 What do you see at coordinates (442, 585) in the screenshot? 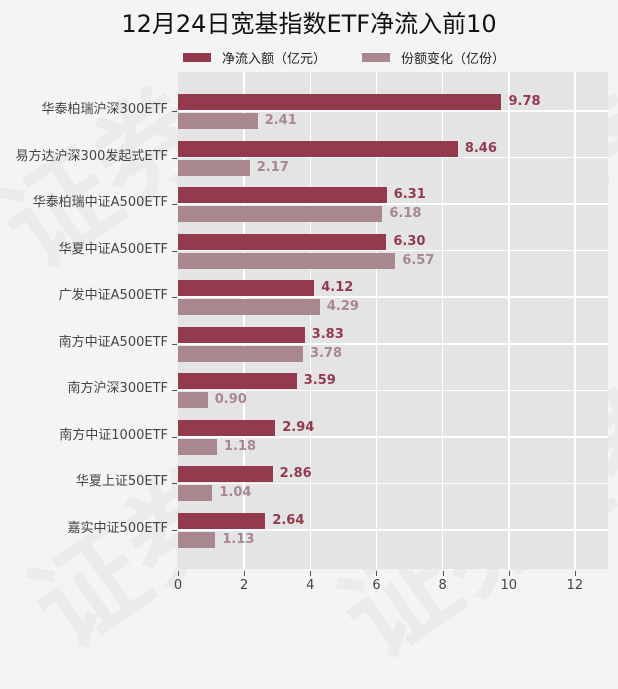
I see `x-tick-label: 8` at bounding box center [442, 585].